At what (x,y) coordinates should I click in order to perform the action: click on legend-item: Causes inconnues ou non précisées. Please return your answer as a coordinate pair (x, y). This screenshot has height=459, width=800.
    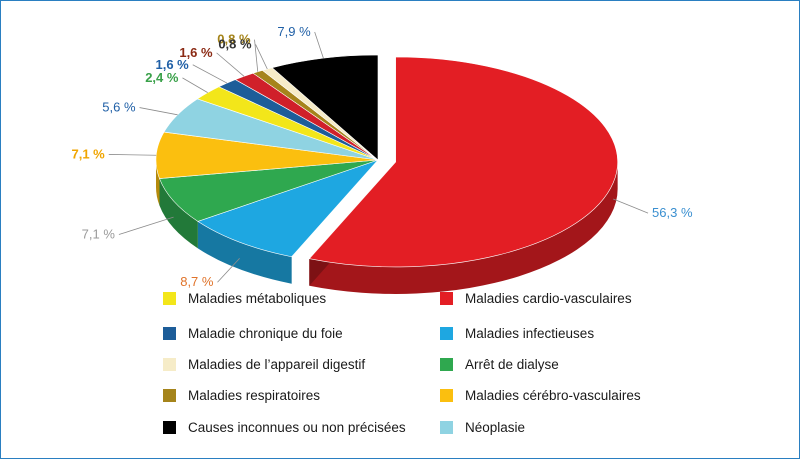
    Looking at the image, I should click on (284, 427).